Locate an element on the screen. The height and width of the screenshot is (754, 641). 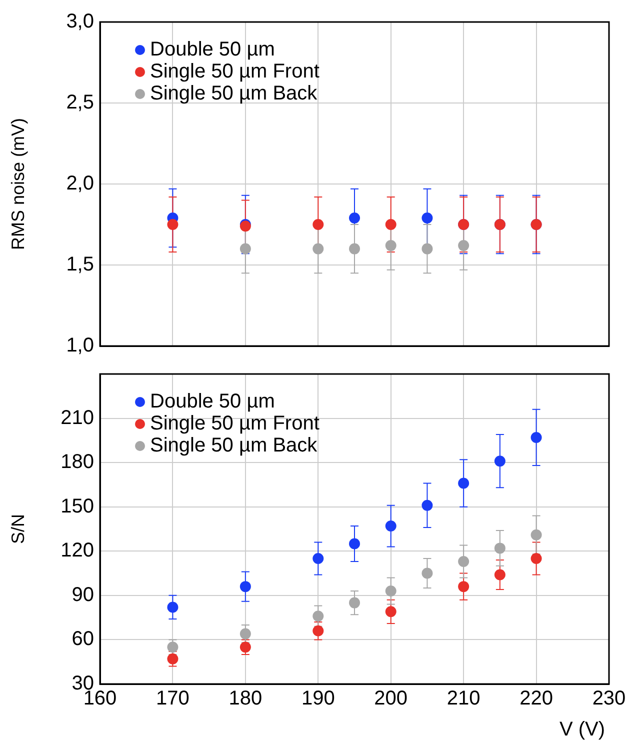
y-axis-title: S/N is located at coordinates (18, 529).